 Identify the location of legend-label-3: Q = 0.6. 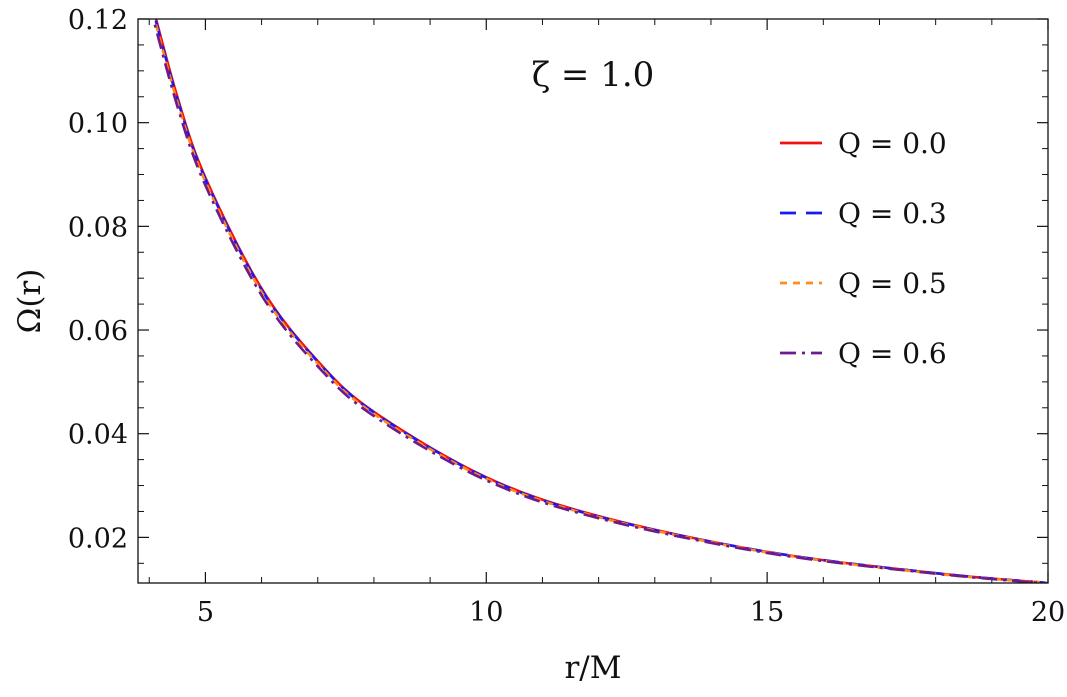
(892, 353).